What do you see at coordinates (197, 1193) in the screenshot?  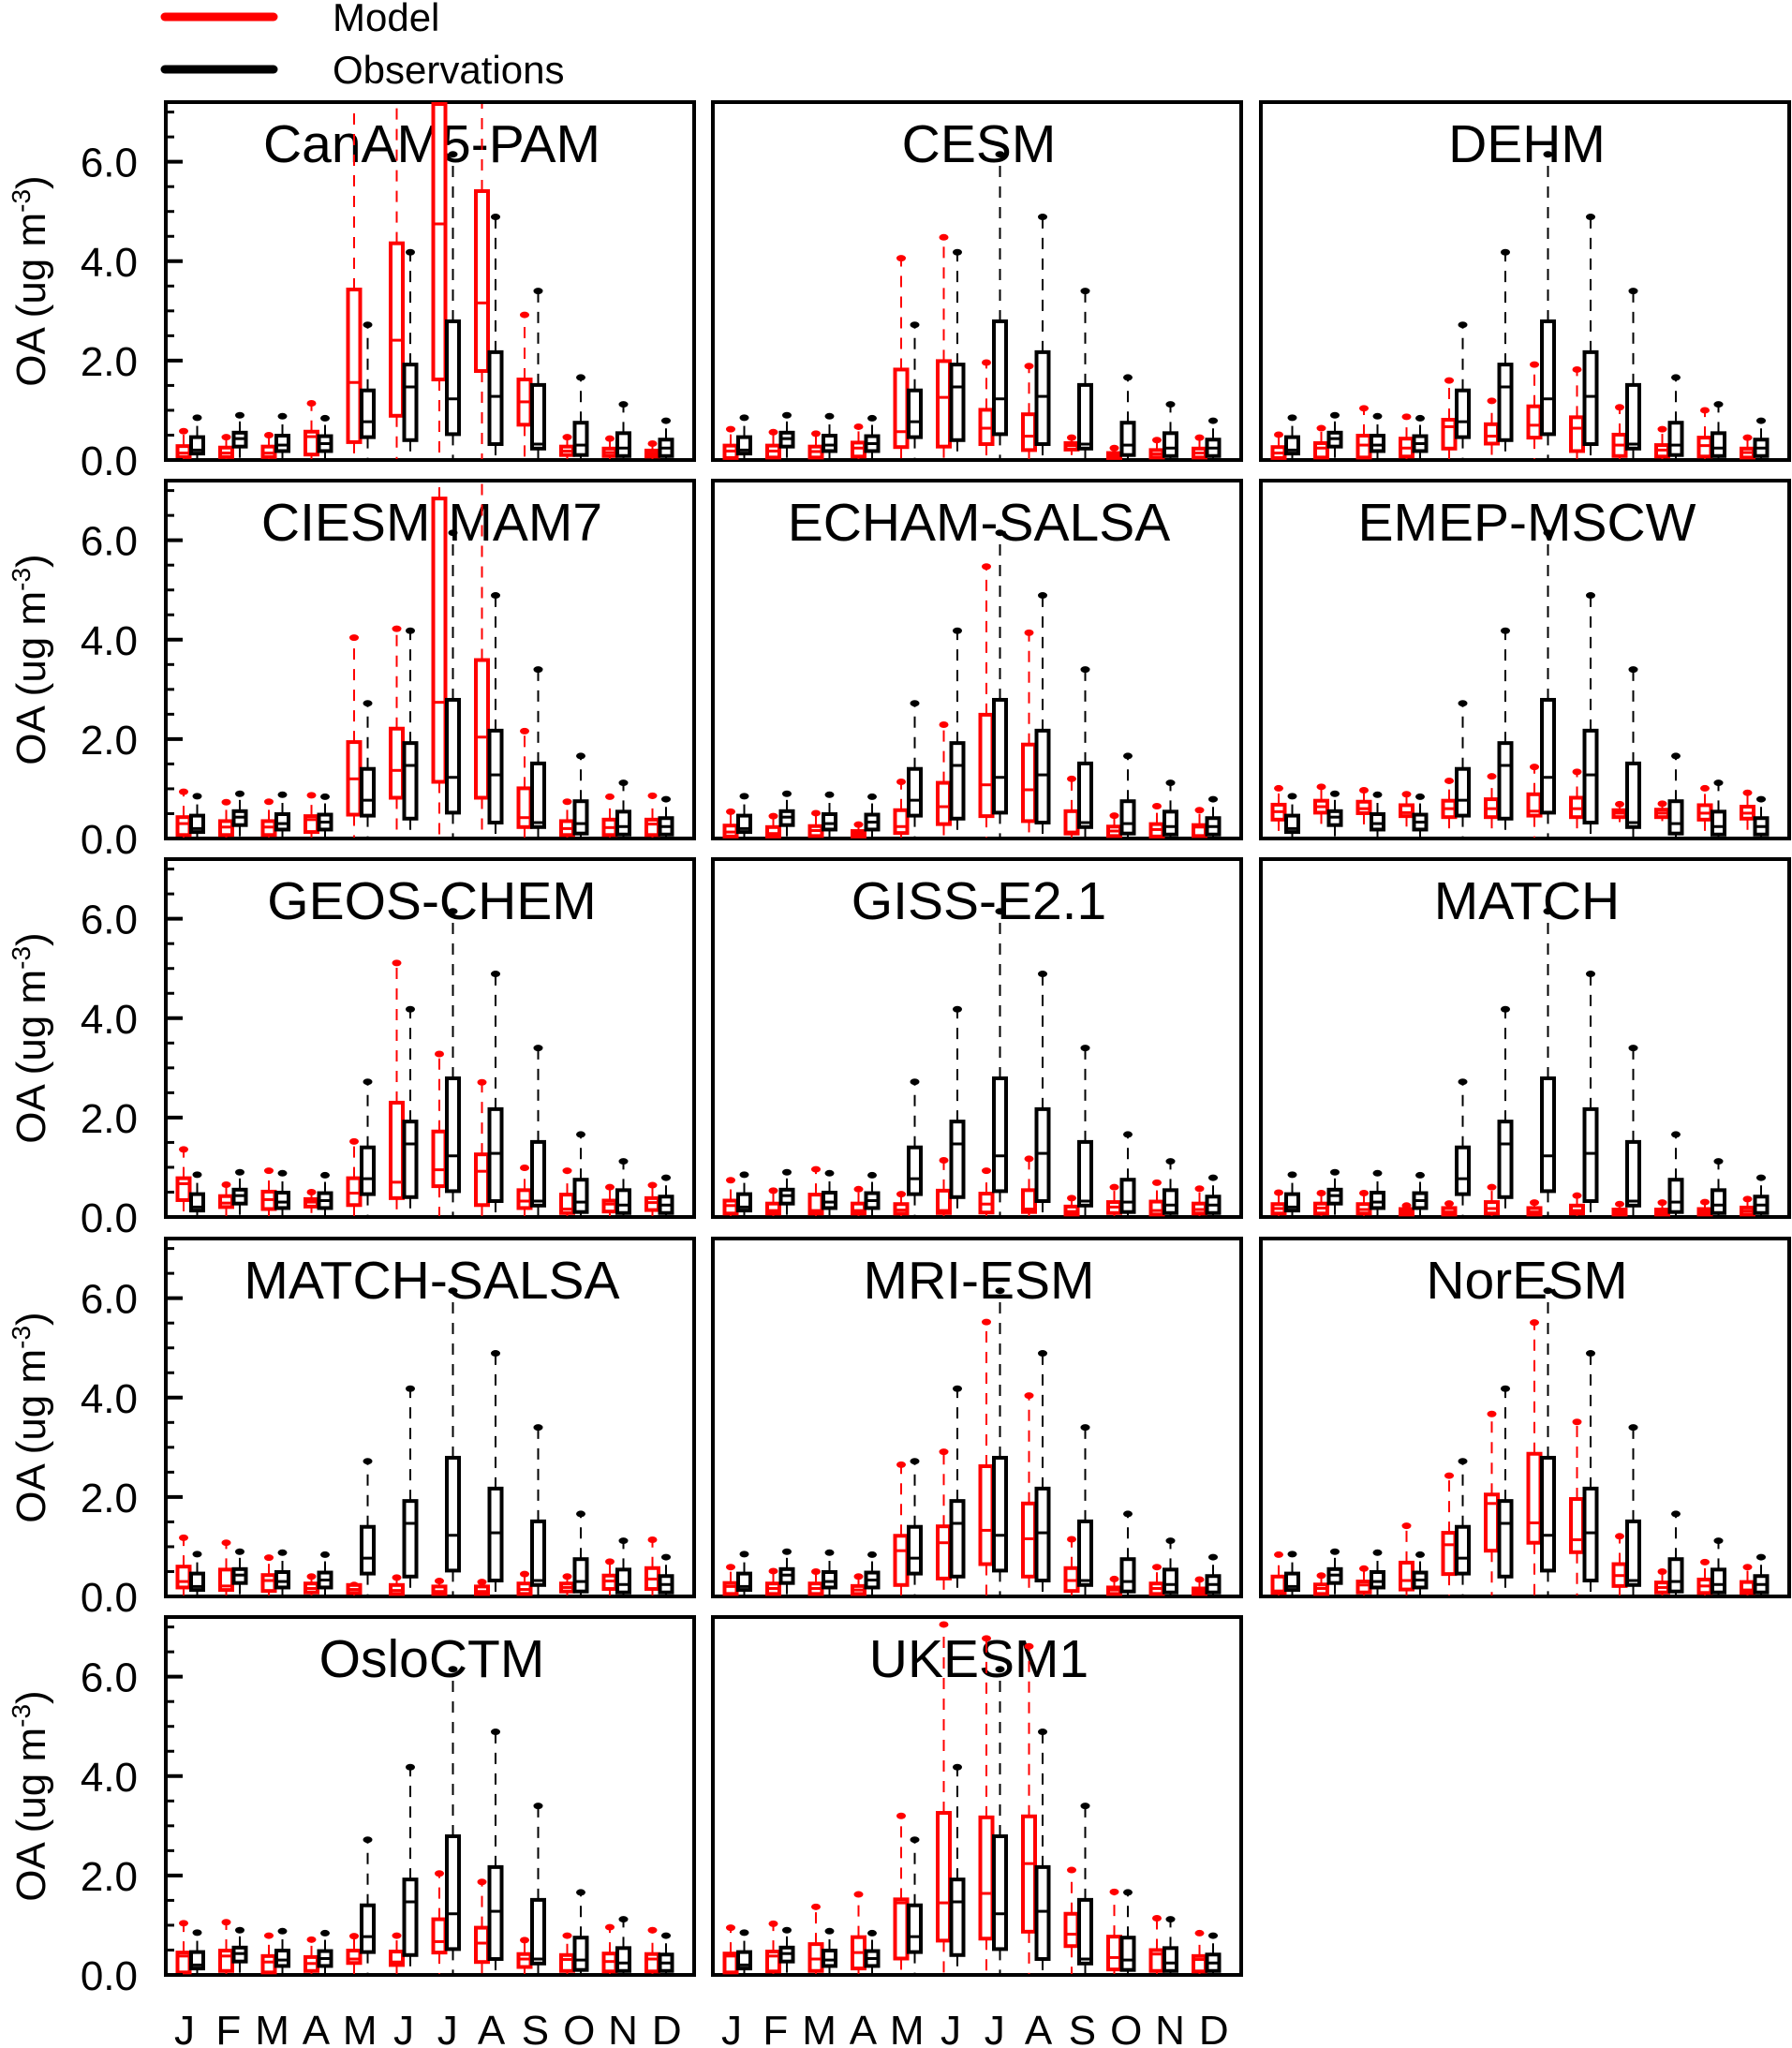 I see `obs-box-J` at bounding box center [197, 1193].